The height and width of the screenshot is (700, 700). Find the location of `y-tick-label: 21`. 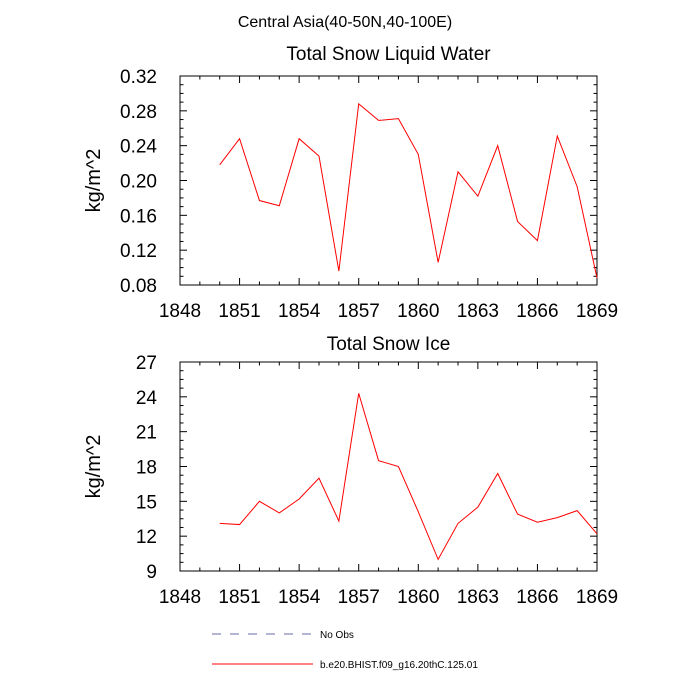

y-tick-label: 21 is located at coordinates (146, 433).